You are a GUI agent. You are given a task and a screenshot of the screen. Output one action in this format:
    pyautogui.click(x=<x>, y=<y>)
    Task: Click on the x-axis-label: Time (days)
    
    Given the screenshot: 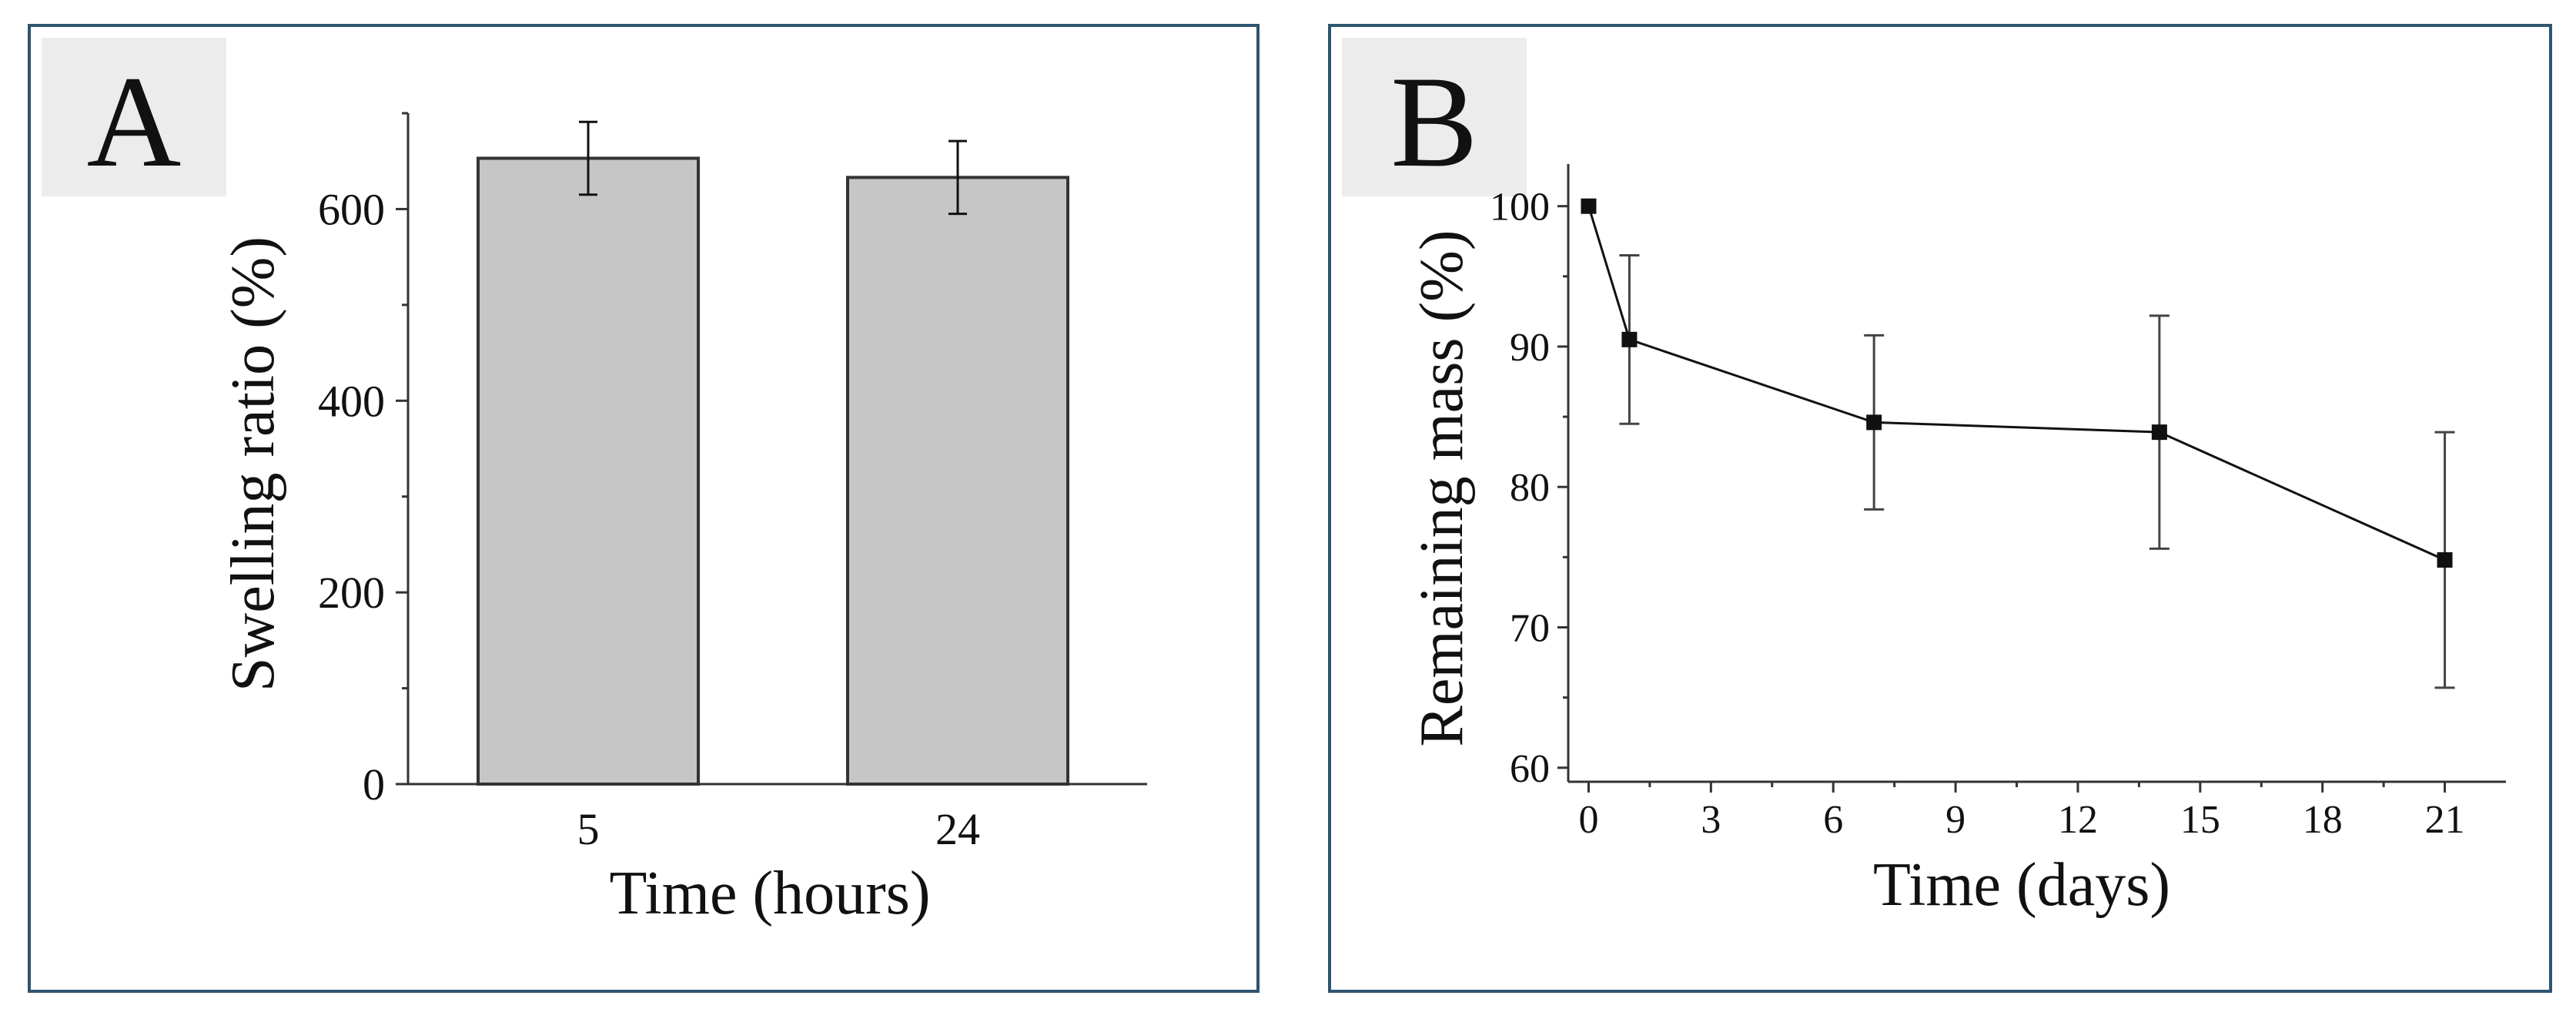 What is the action you would take?
    pyautogui.click(x=2022, y=885)
    